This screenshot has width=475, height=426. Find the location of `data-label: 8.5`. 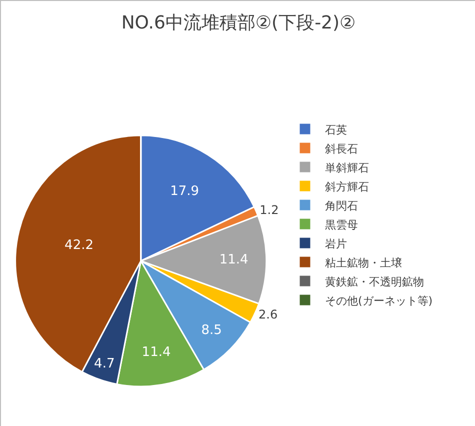

data-label: 8.5 is located at coordinates (211, 330).